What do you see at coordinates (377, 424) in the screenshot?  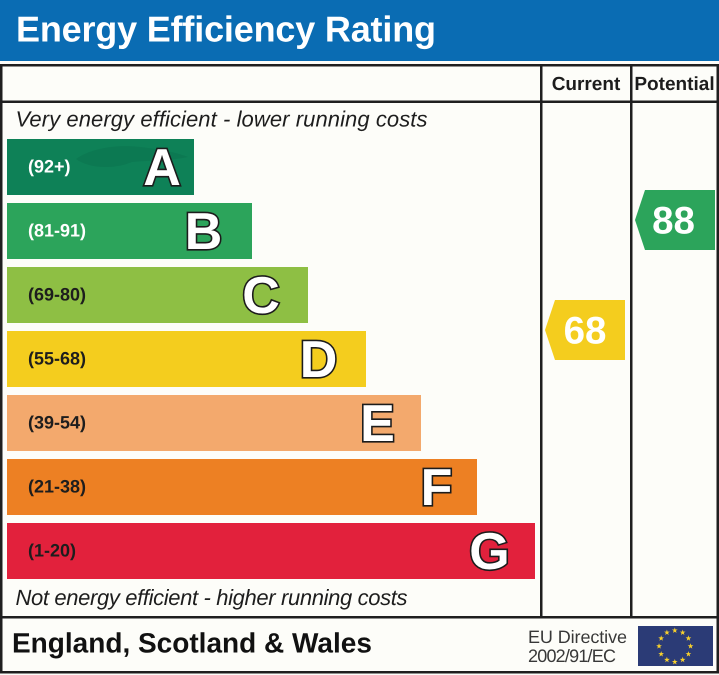 I see `svg-text: E` at bounding box center [377, 424].